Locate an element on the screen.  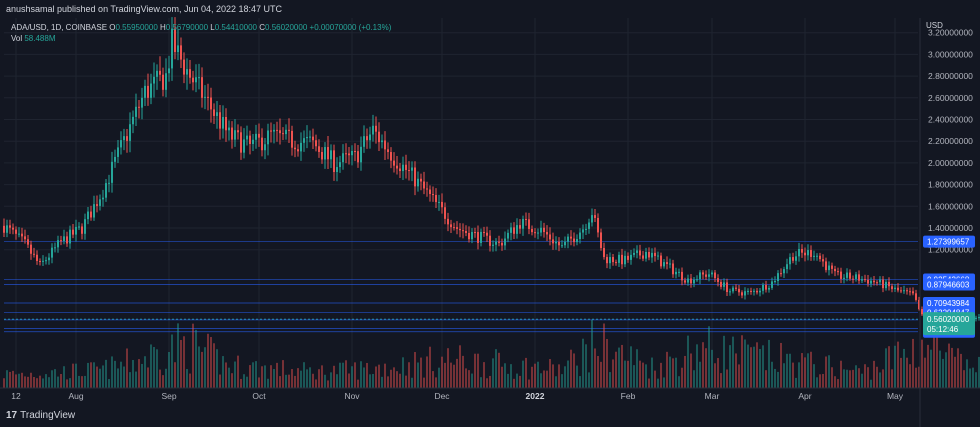
currency-label: USD is located at coordinates (934, 25).